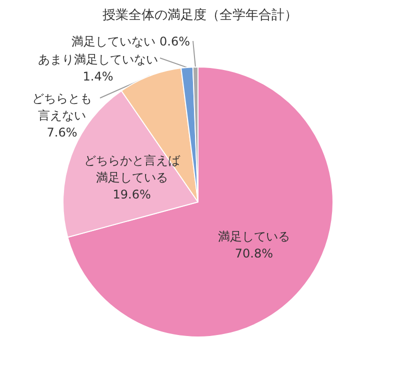 The image size is (400, 380). Describe the element at coordinates (98, 59) in the screenshot. I see `slice-label: あまり満足していない` at that location.